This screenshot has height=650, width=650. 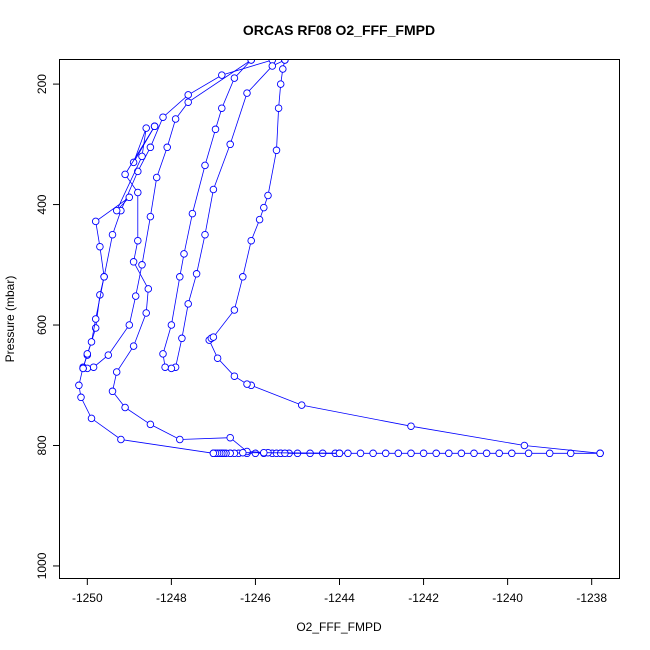 I want to click on x-tick-label: -1242, so click(x=423, y=598).